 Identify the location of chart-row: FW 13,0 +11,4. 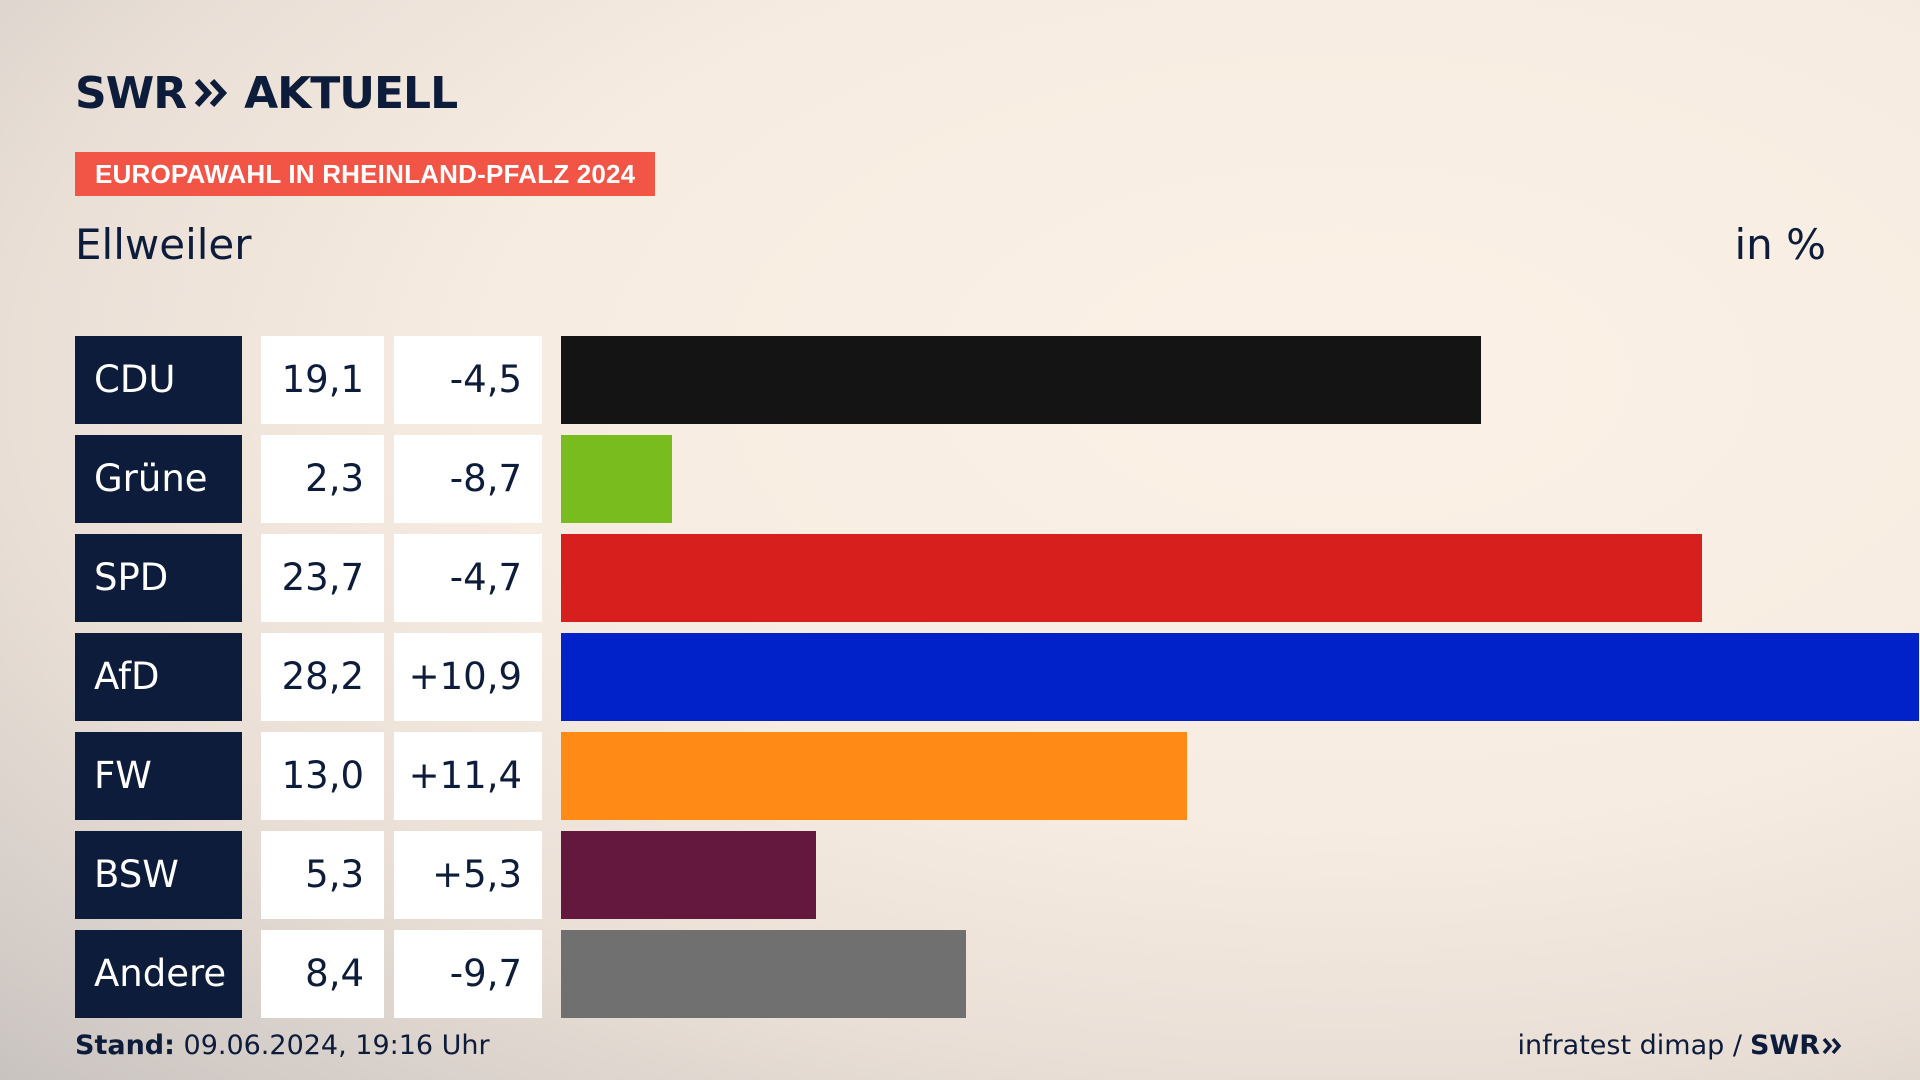
(960, 776).